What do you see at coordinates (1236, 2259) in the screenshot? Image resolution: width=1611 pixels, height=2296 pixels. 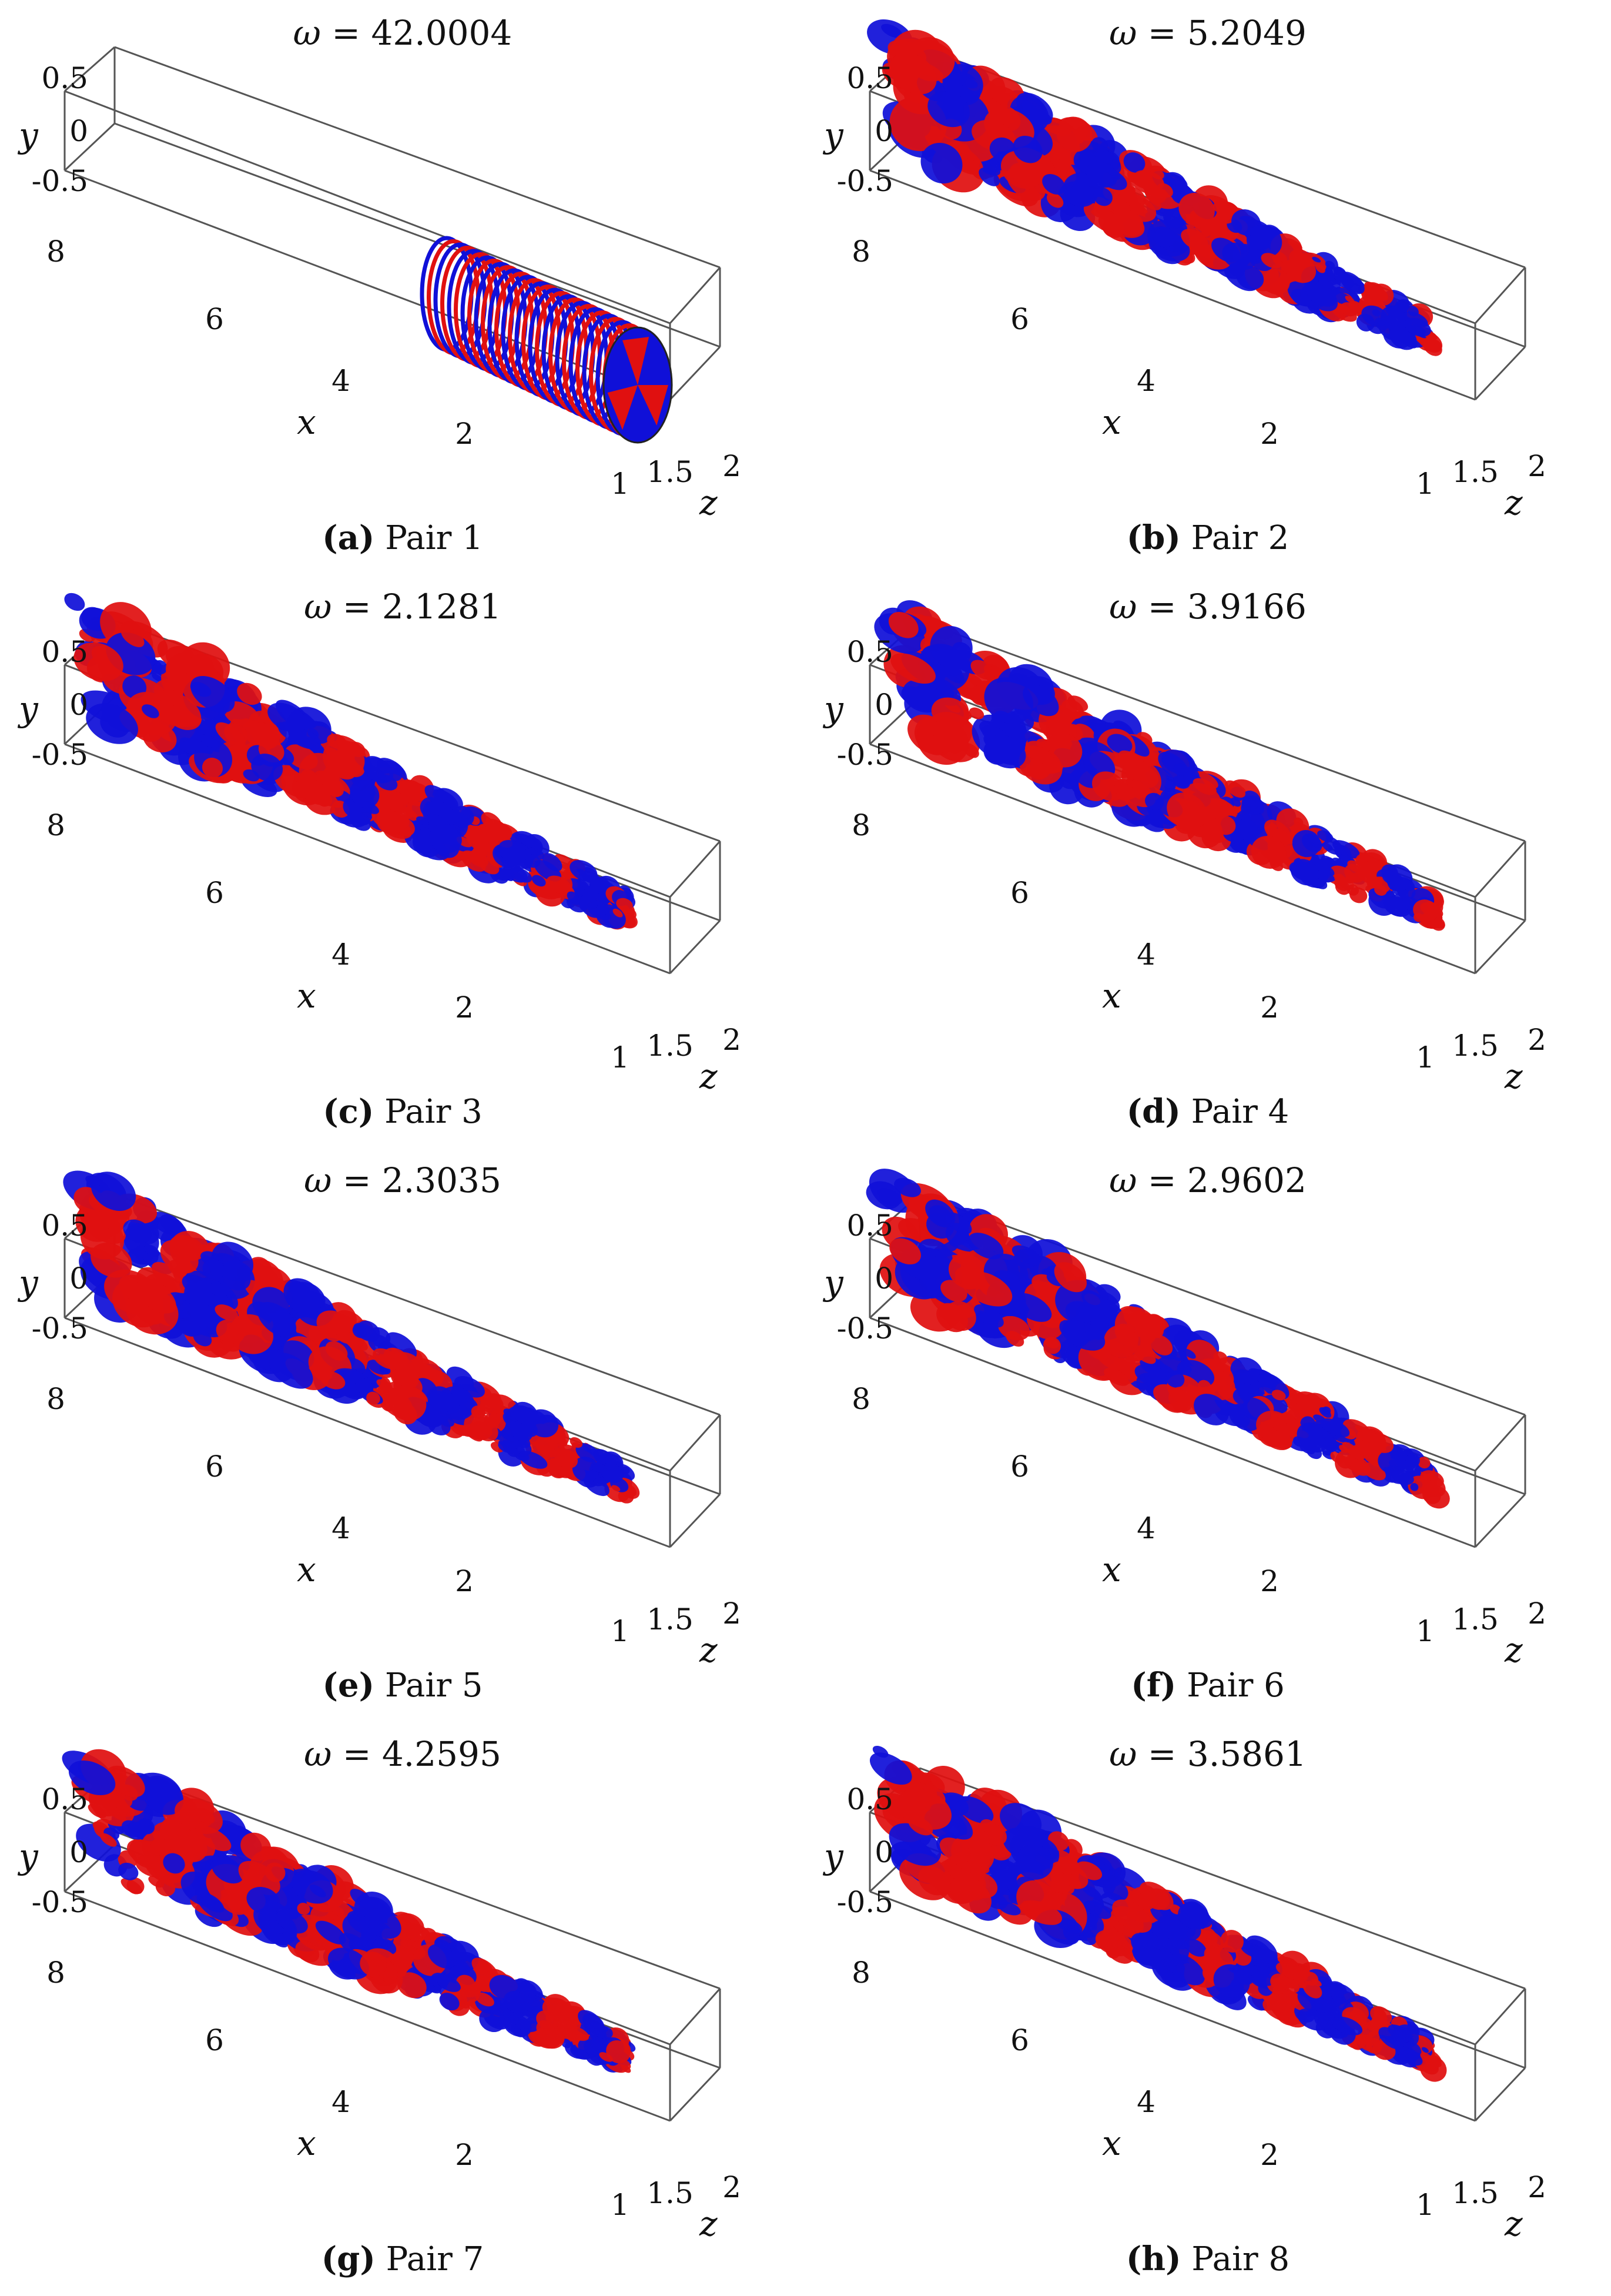 I see `caption-text: Pair 8` at bounding box center [1236, 2259].